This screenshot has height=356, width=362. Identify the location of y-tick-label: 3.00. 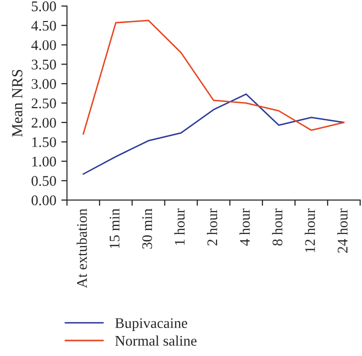
(44, 84).